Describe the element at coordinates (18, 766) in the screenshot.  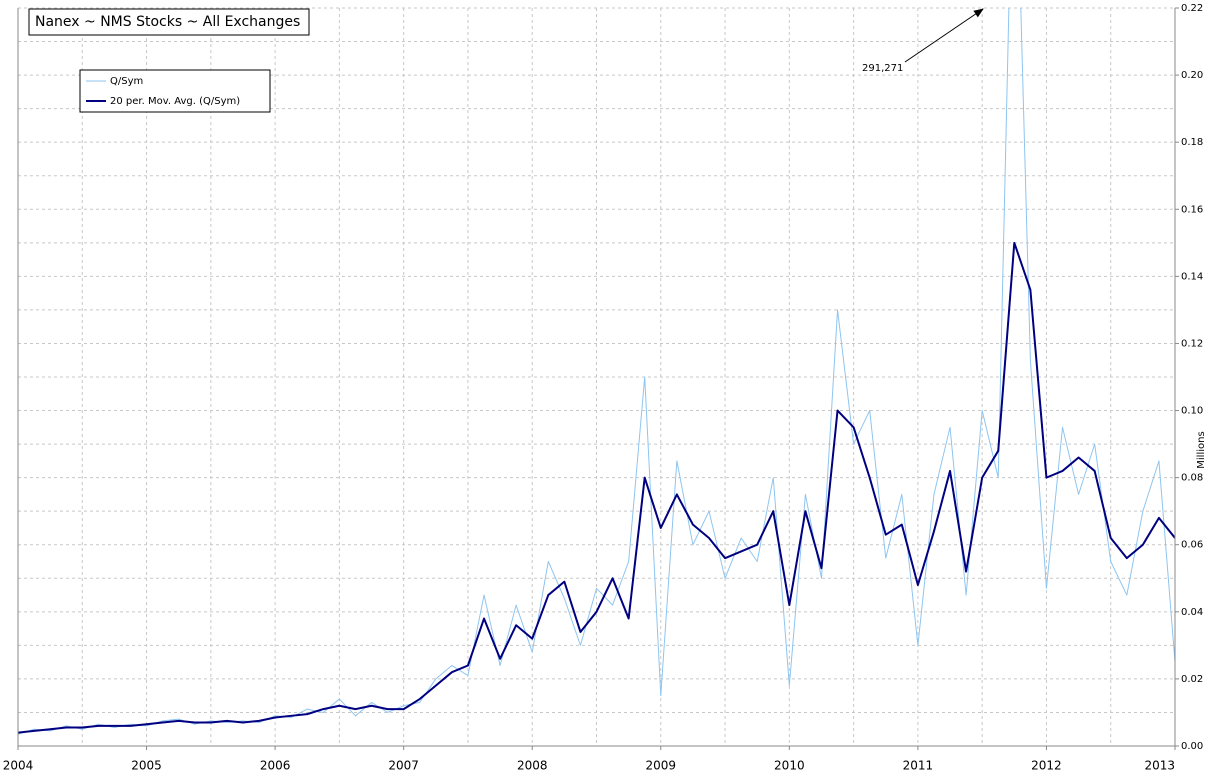
I see `x-tick-label: 2004` at that location.